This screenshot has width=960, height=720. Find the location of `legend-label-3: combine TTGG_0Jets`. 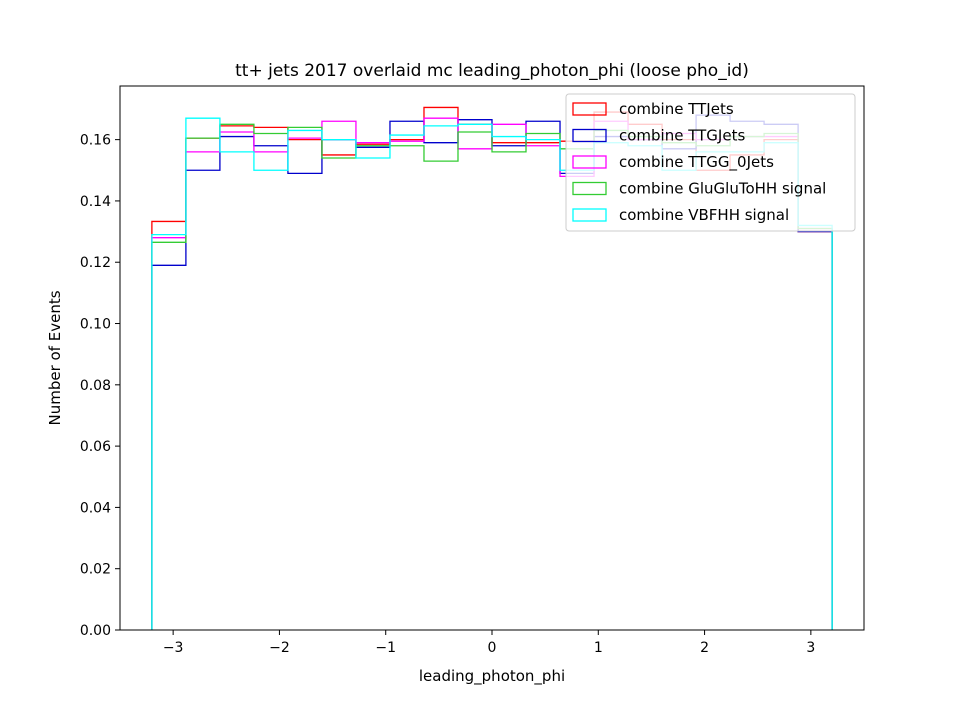

legend-label-3: combine TTGG_0Jets is located at coordinates (696, 162).